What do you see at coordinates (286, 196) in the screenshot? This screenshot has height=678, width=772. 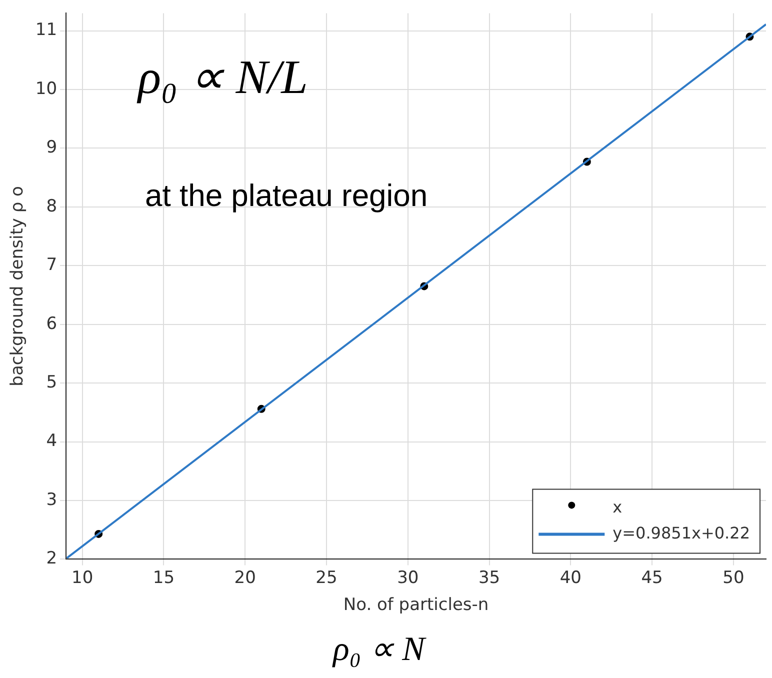 I see `annotation: at the plateau region` at bounding box center [286, 196].